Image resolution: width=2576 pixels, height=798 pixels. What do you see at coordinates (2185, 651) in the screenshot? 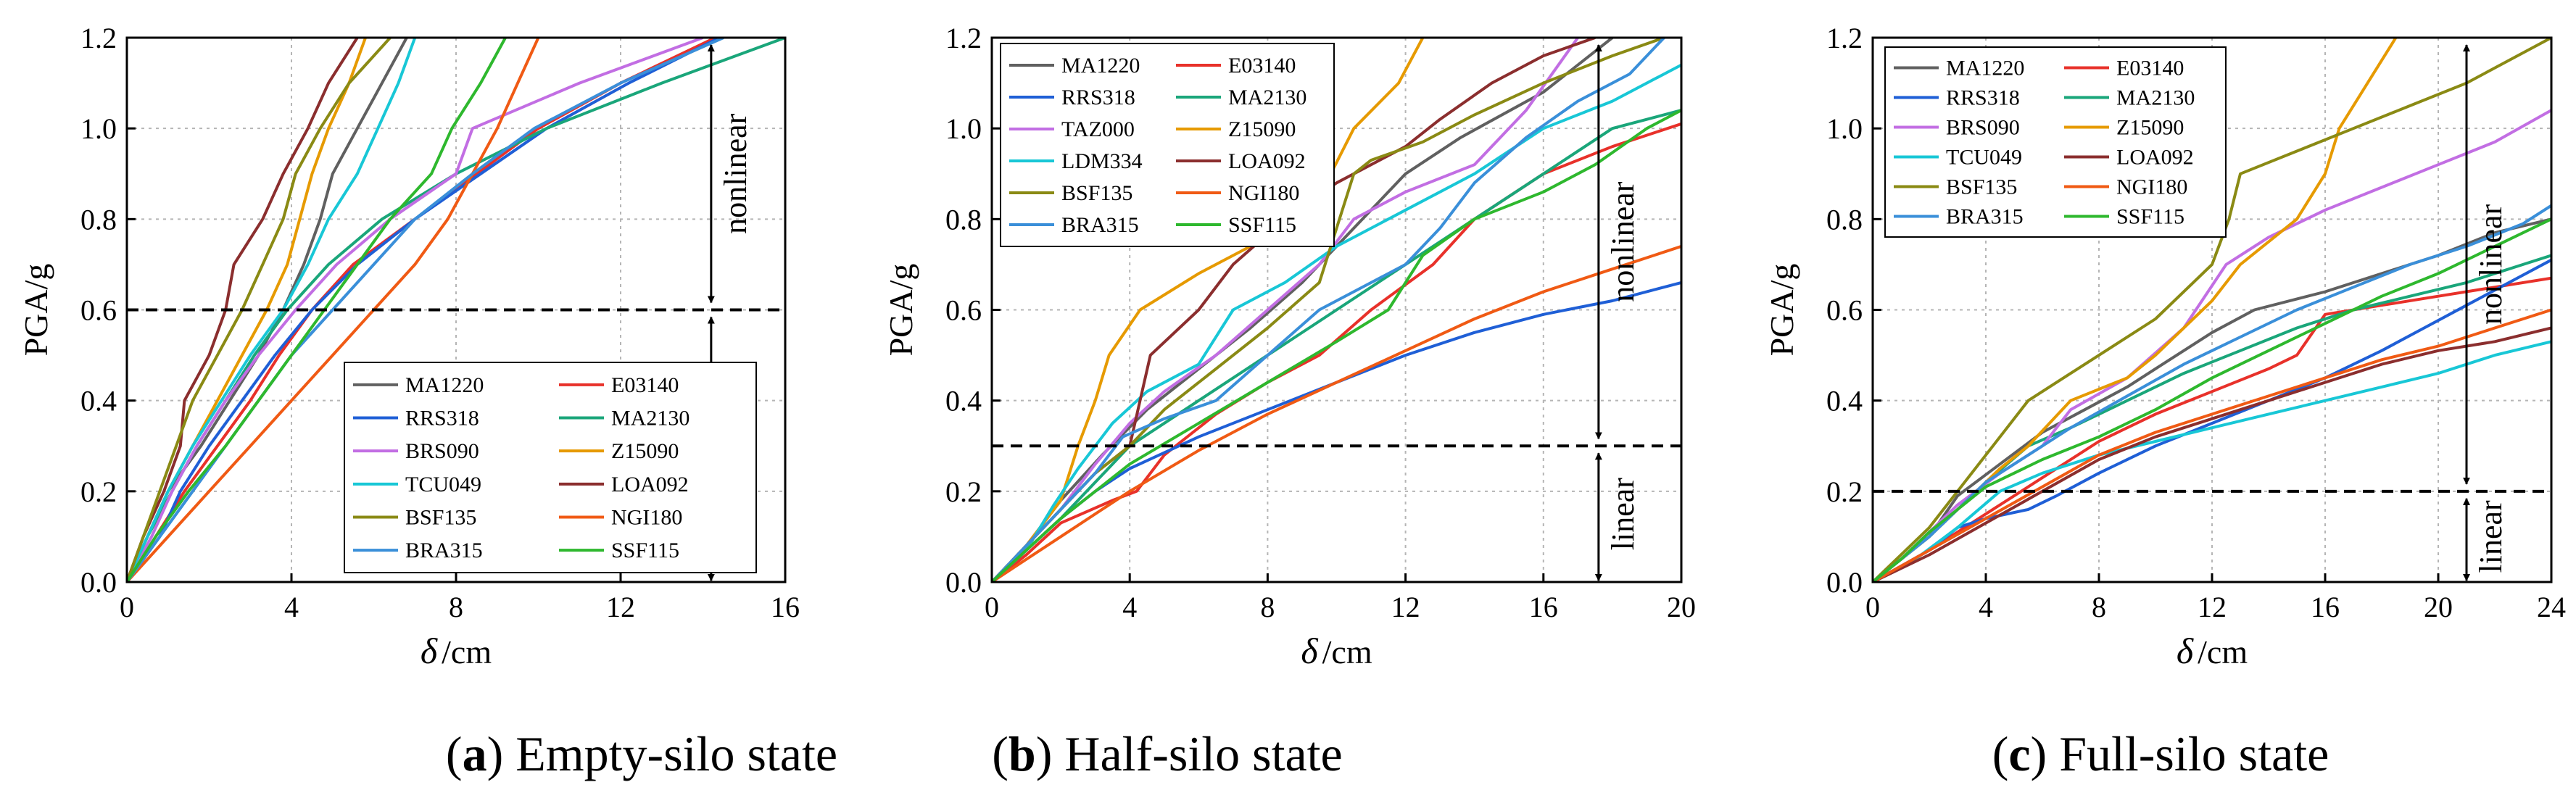
I see `x-axis-symbol: δ` at bounding box center [2185, 651].